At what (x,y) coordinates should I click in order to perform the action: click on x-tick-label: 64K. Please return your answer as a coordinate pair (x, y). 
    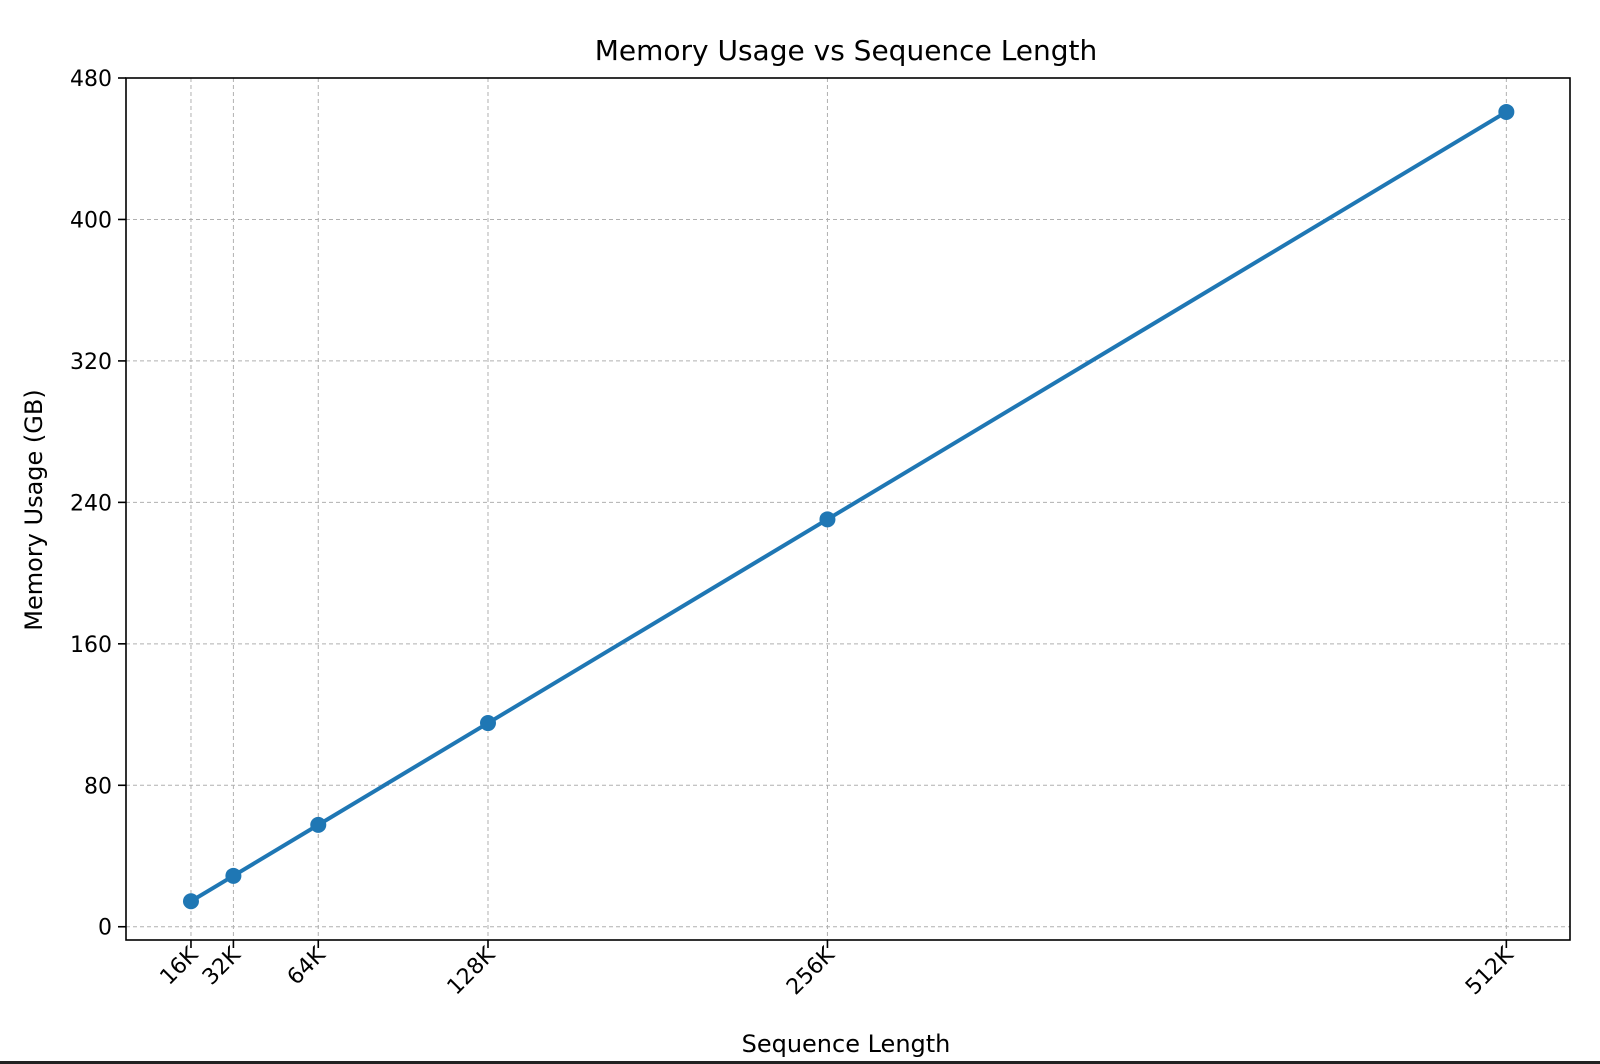
    Looking at the image, I should click on (307, 966).